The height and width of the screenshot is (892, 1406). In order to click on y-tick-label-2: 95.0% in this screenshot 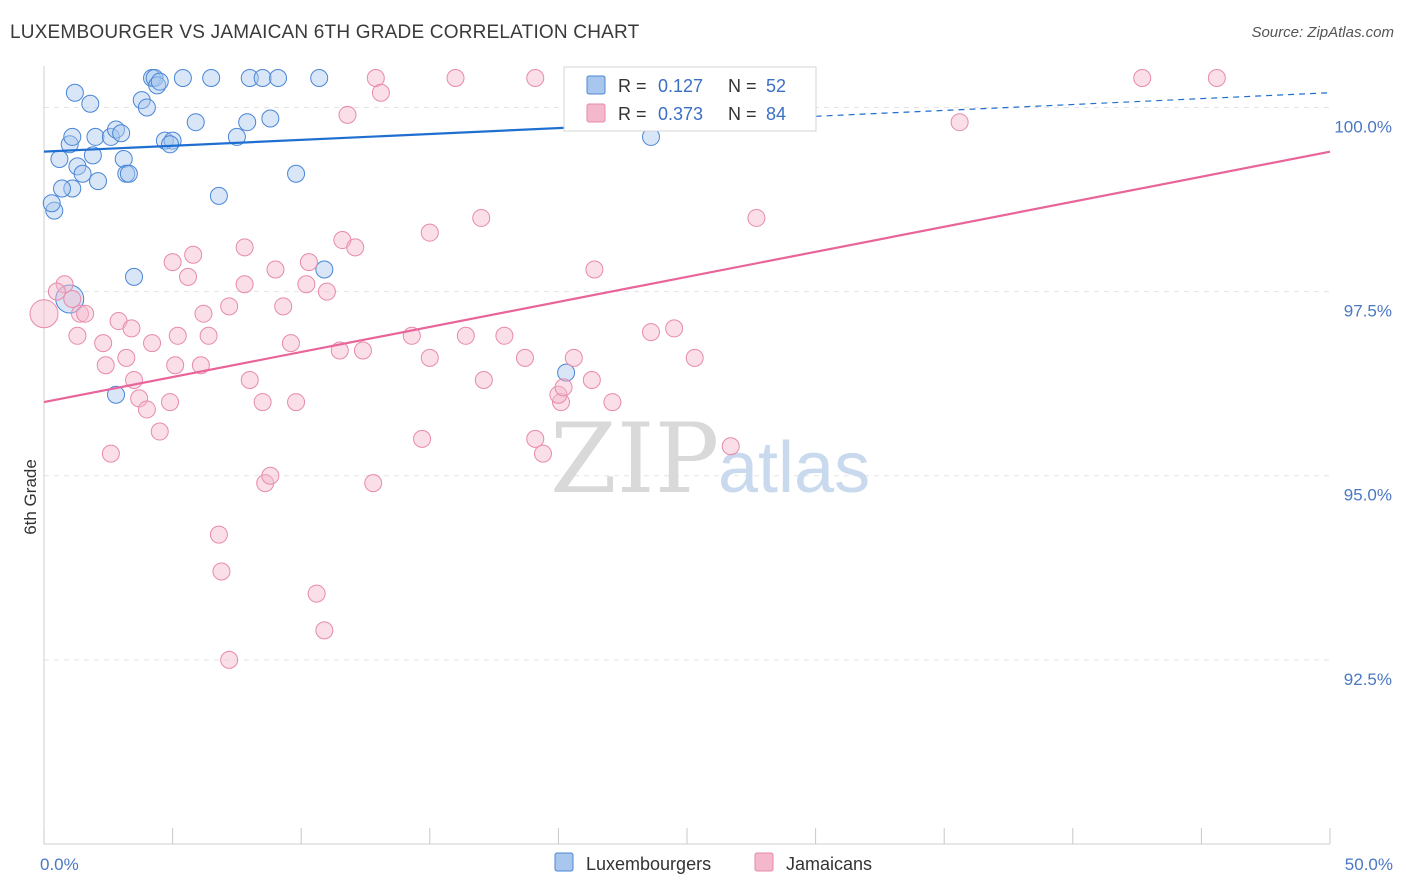, I will do `click(1368, 495)`.